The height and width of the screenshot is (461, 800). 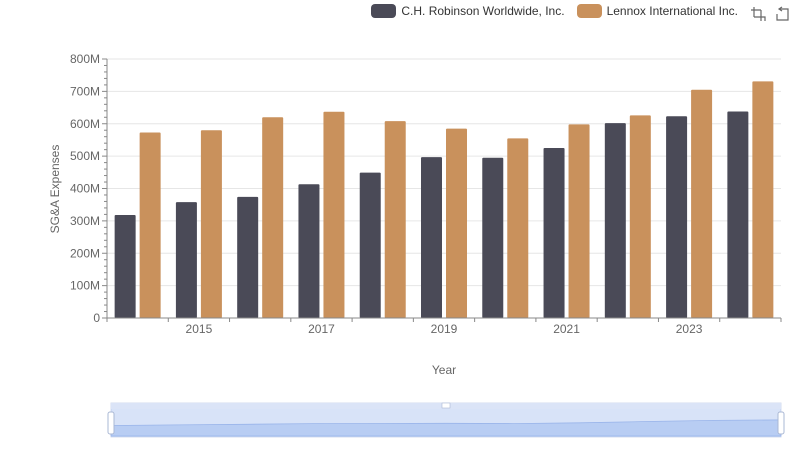 I want to click on y-tick-label: 500M, so click(x=85, y=156).